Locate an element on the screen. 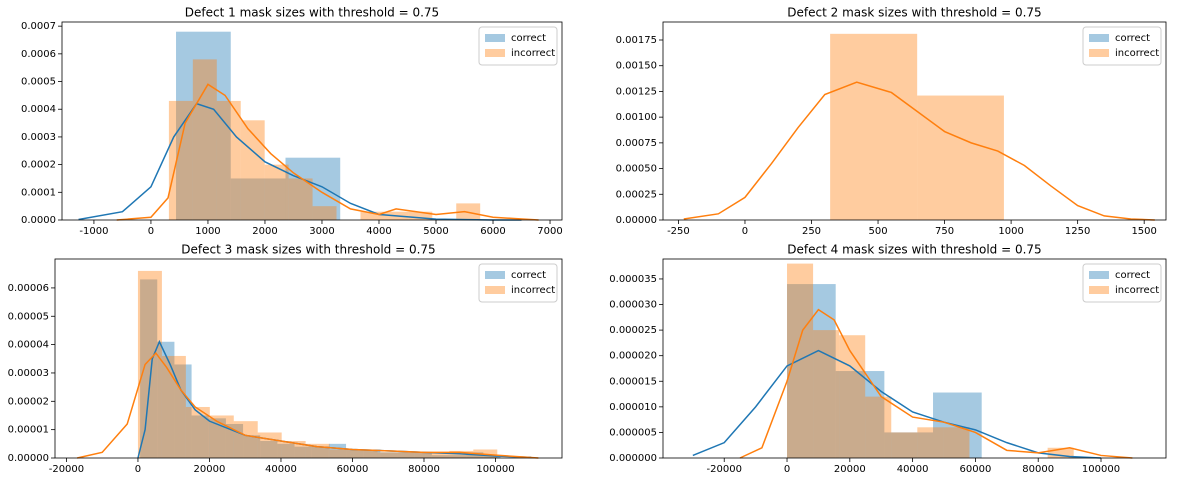 This screenshot has width=1181, height=482. y-tick-label: 0.00050 is located at coordinates (636, 169).